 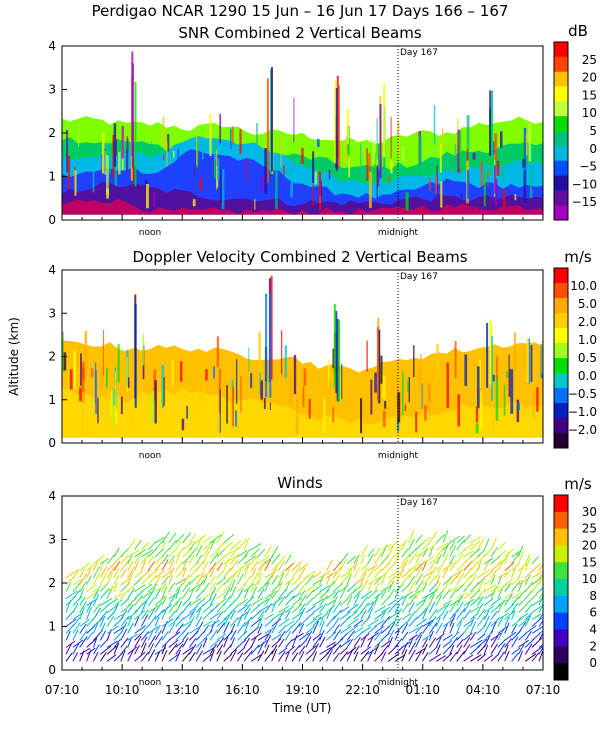 I want to click on colorbar-label: 25, so click(x=589, y=529).